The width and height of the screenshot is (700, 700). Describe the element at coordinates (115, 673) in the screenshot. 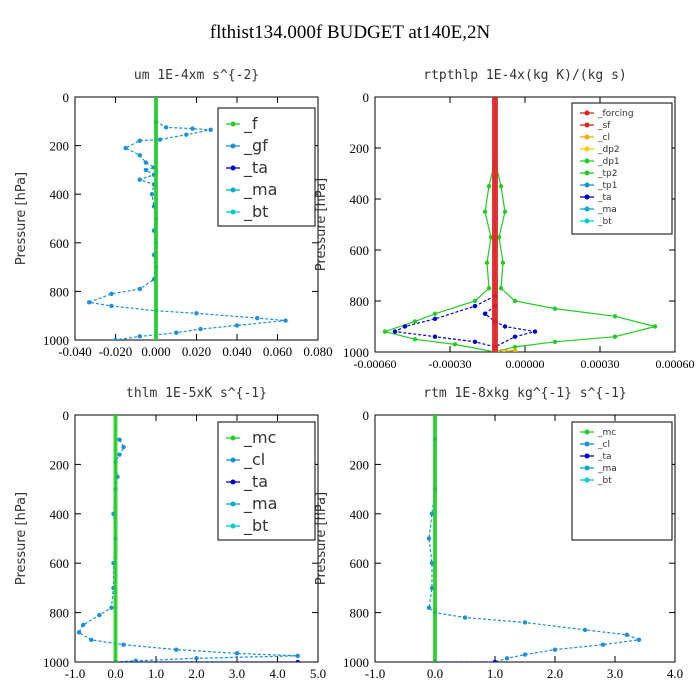

I see `x-tick-label: 0.0` at that location.